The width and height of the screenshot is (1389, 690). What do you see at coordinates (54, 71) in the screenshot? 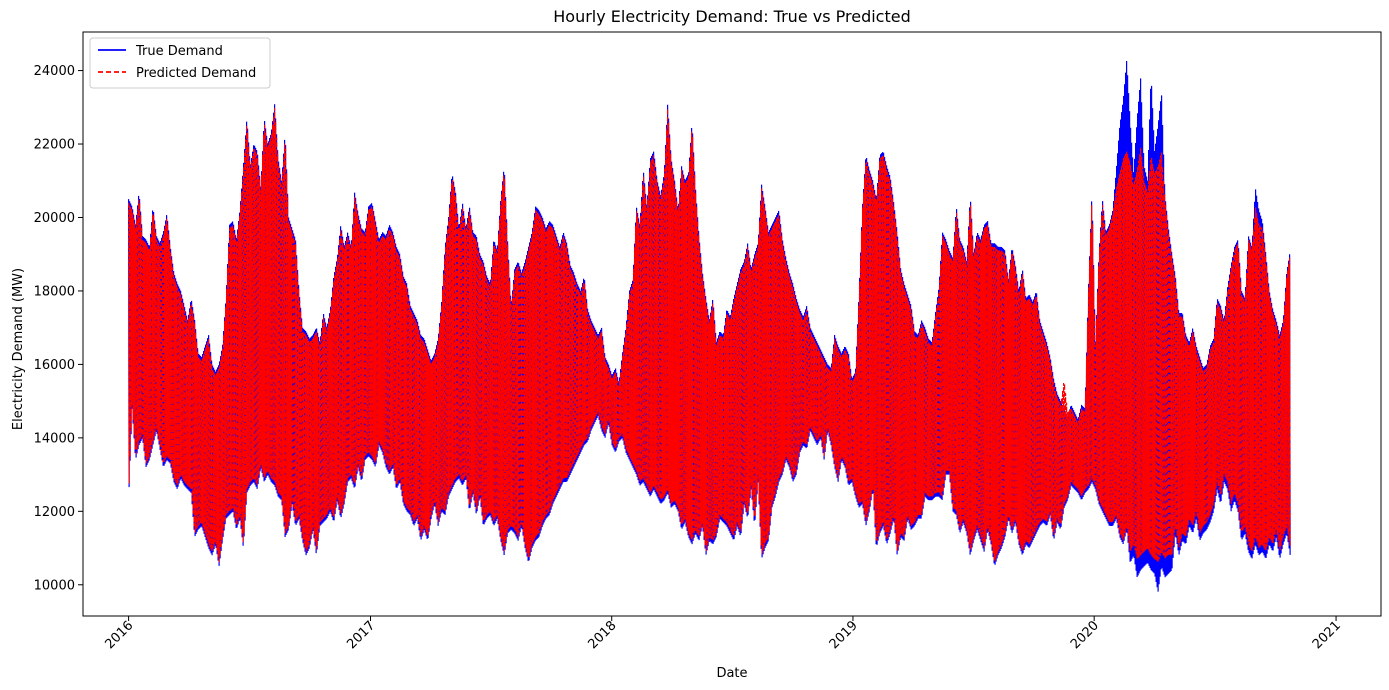
I see `y-tick-label: 24000` at bounding box center [54, 71].